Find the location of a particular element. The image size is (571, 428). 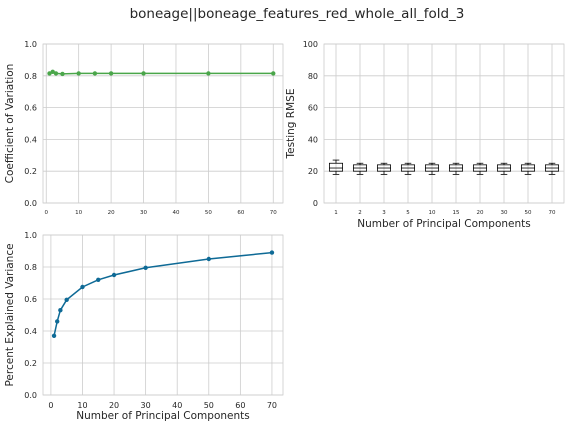

rmse-xtick-label: 70 is located at coordinates (552, 213).